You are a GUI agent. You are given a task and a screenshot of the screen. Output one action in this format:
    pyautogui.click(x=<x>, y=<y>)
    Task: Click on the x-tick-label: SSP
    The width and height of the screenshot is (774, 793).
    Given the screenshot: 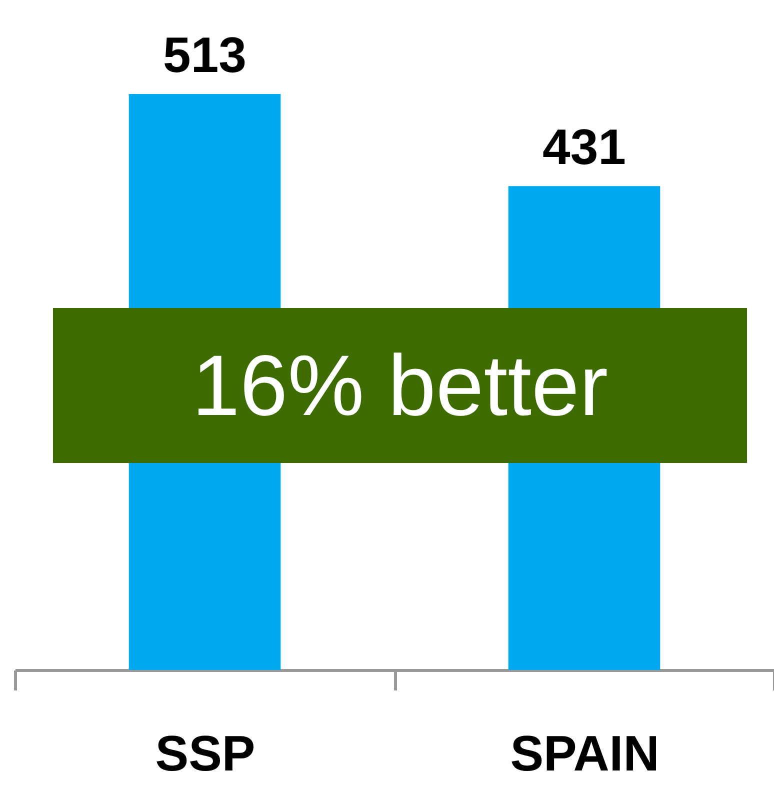 What is the action you would take?
    pyautogui.click(x=205, y=754)
    